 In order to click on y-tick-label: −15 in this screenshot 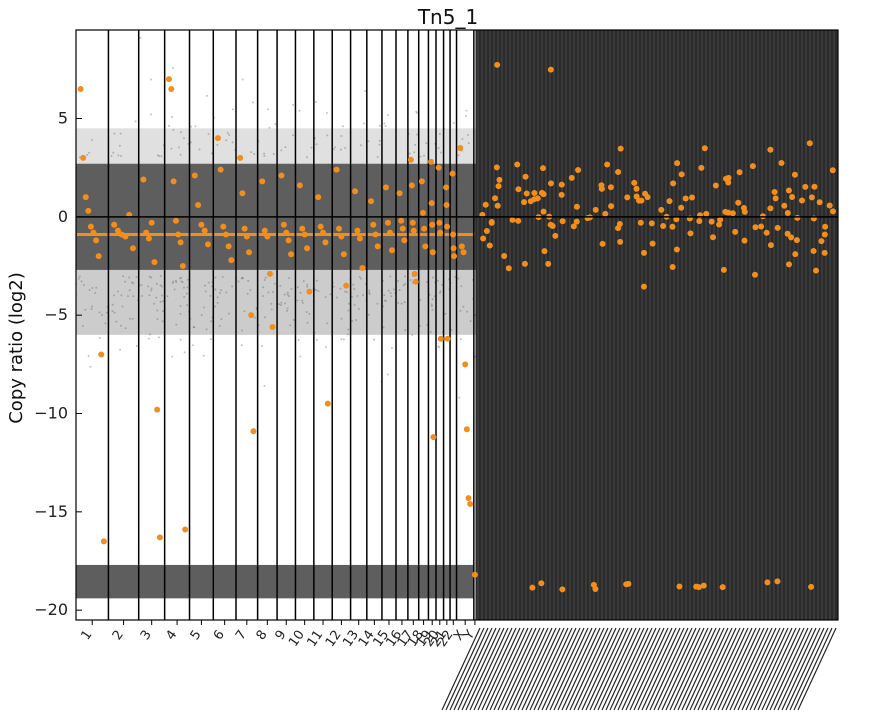, I will do `click(51, 511)`.